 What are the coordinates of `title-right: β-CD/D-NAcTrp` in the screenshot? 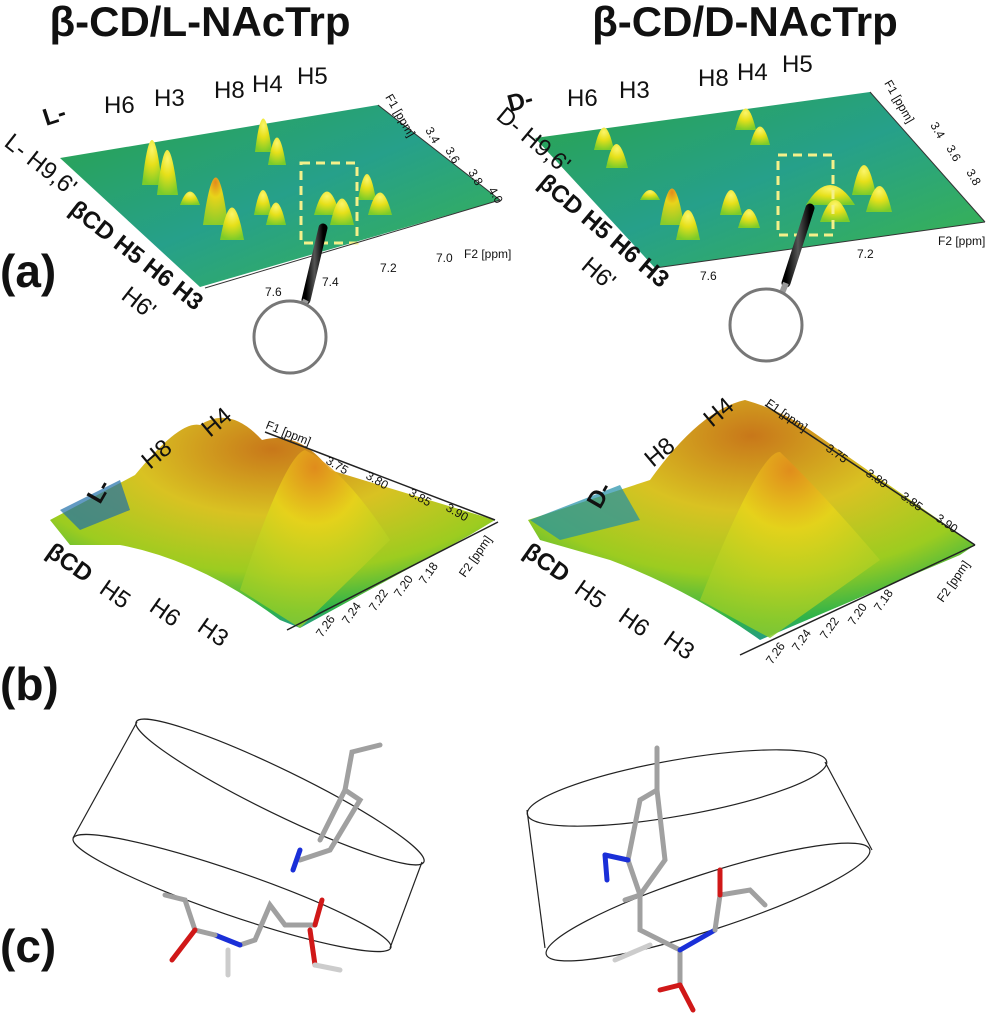 It's located at (745, 22).